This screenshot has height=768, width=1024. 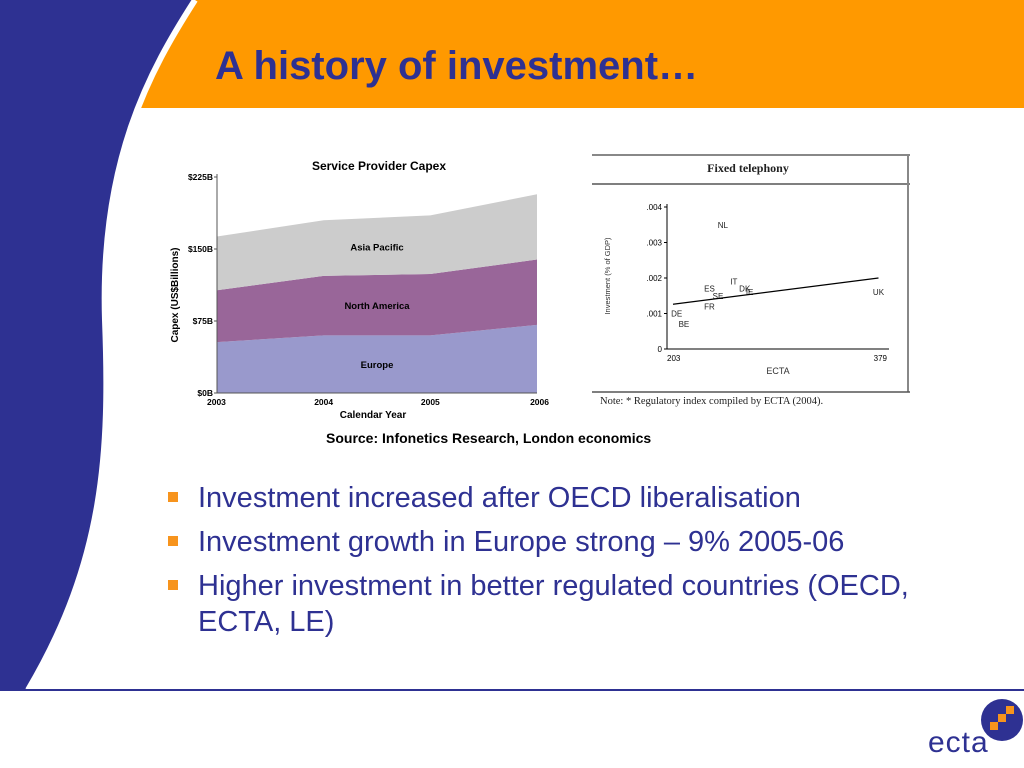 I want to click on point-label: BE, so click(x=684, y=324).